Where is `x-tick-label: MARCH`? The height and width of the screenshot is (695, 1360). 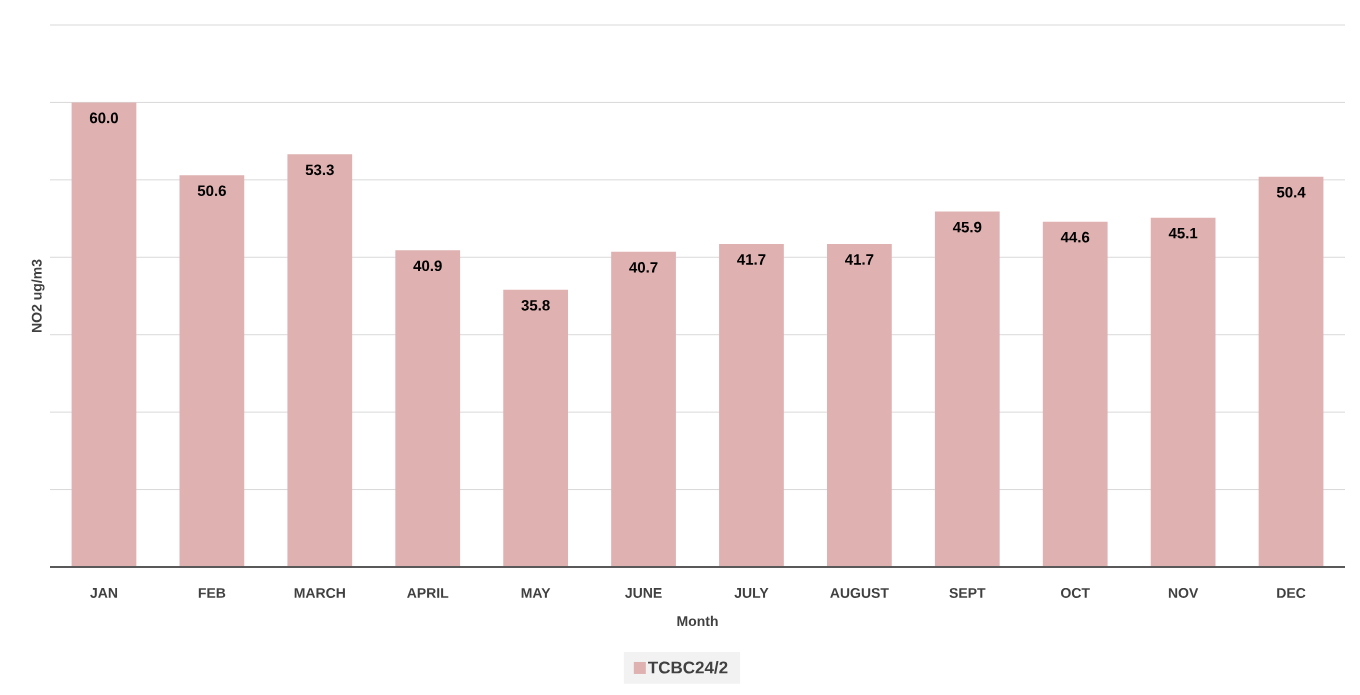
x-tick-label: MARCH is located at coordinates (319, 593).